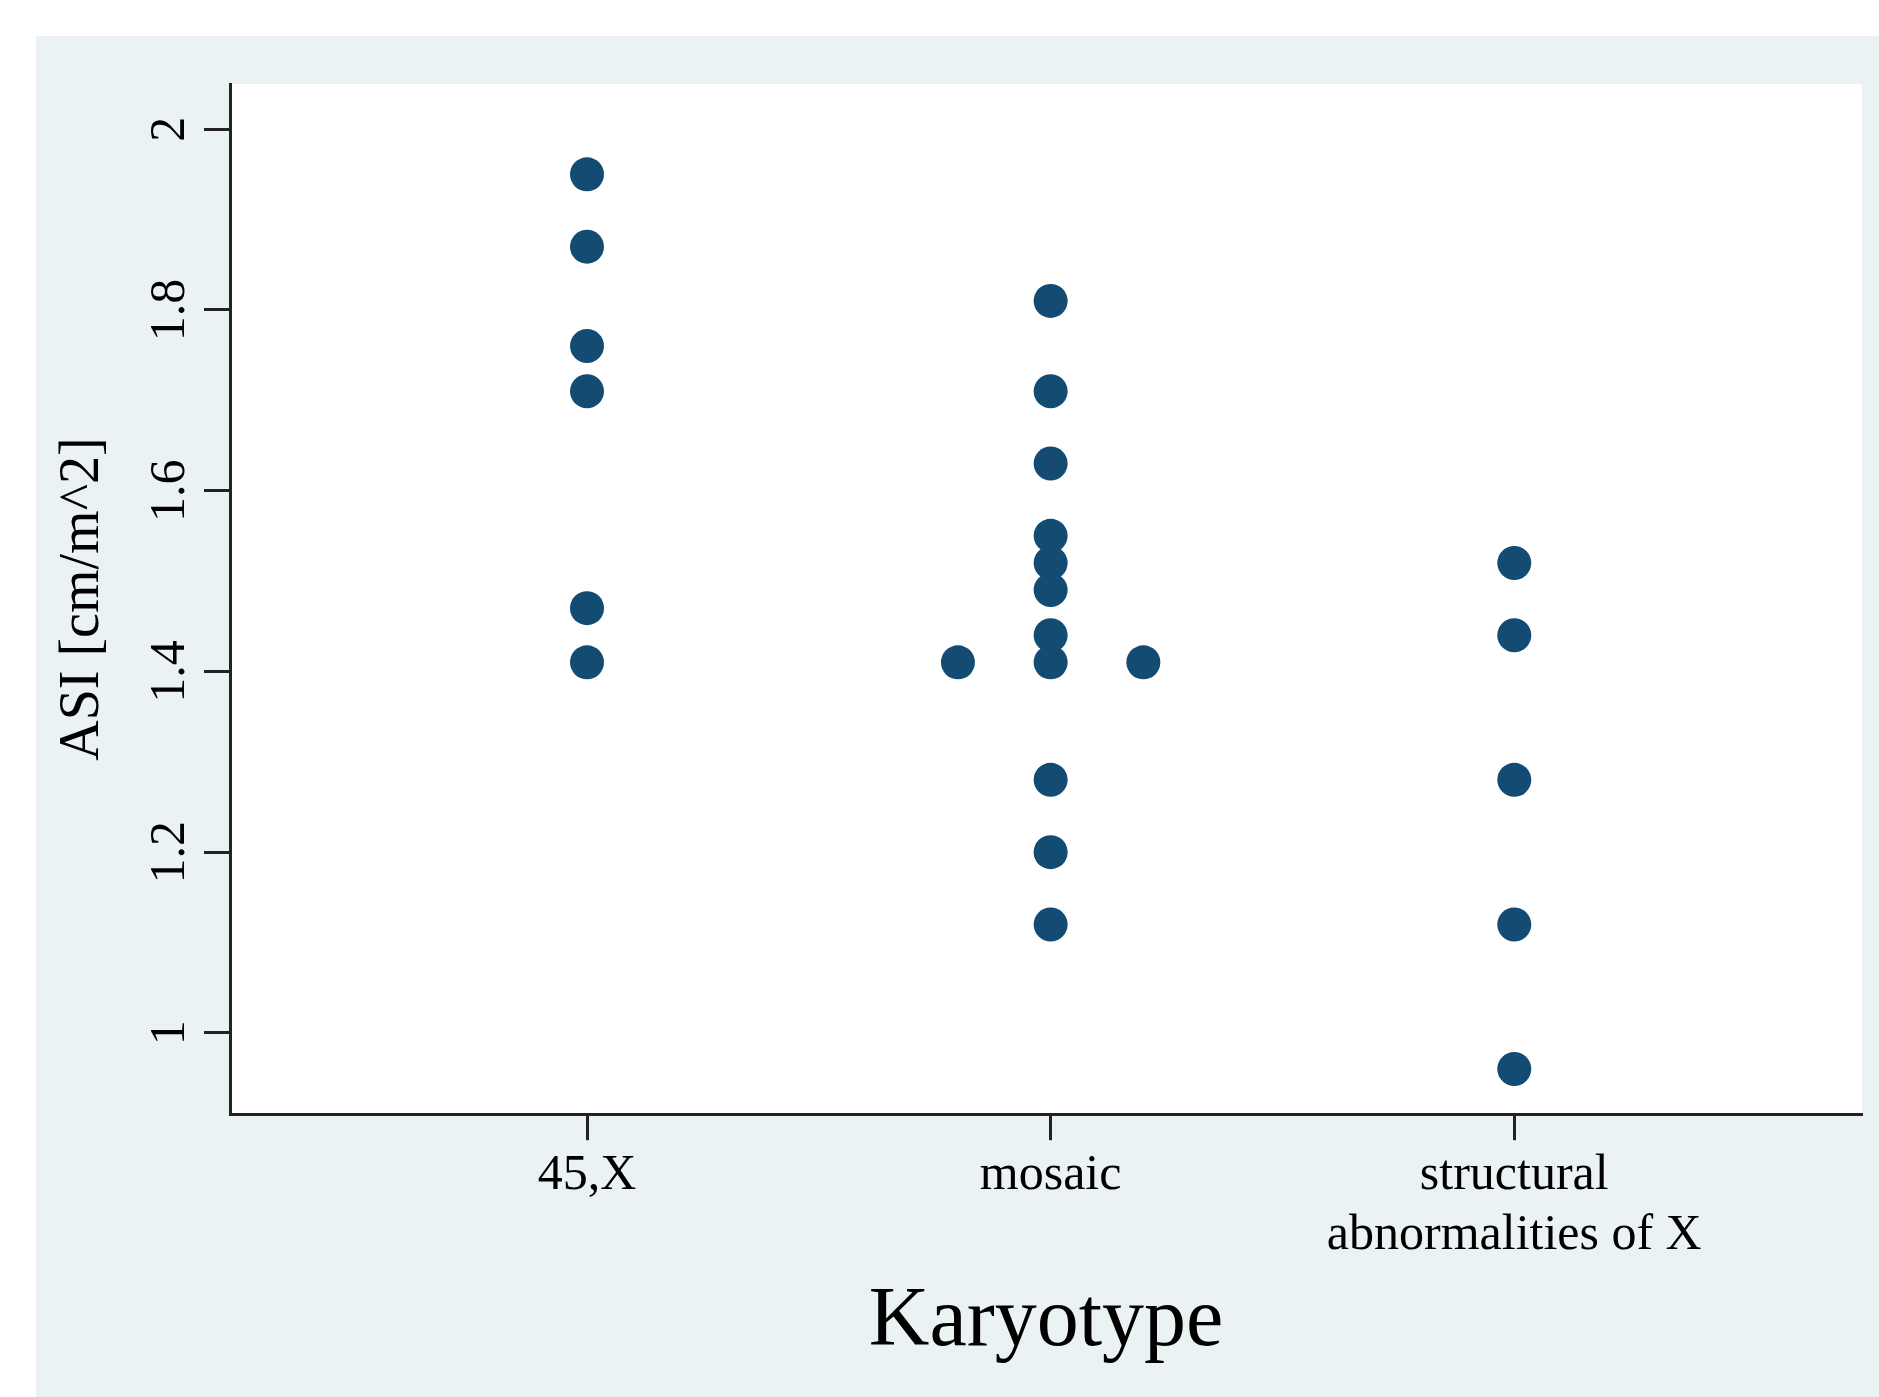 This screenshot has height=1397, width=1879. I want to click on x-tick-label: mosaic, so click(1050, 1172).